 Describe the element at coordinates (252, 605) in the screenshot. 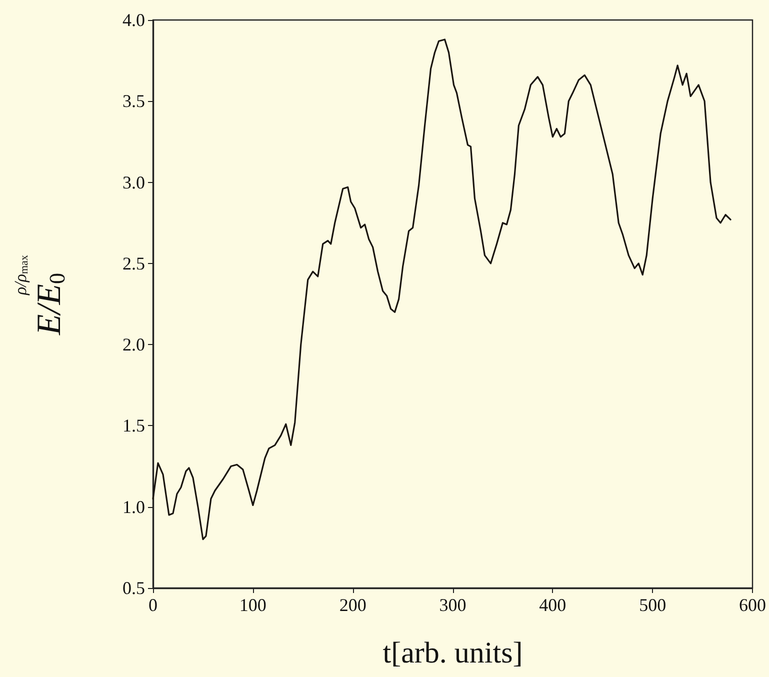

I see `x-tick-label: 100` at that location.